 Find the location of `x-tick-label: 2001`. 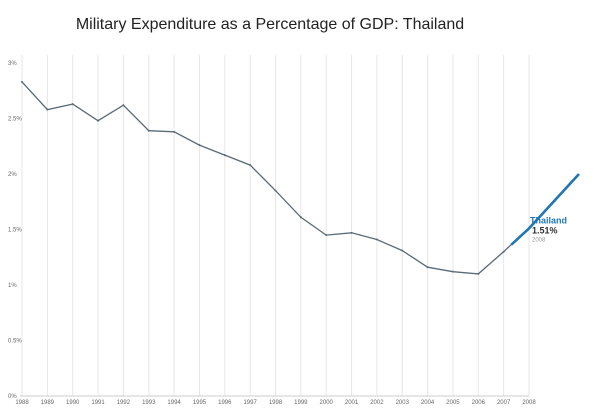

x-tick-label: 2001 is located at coordinates (352, 403).